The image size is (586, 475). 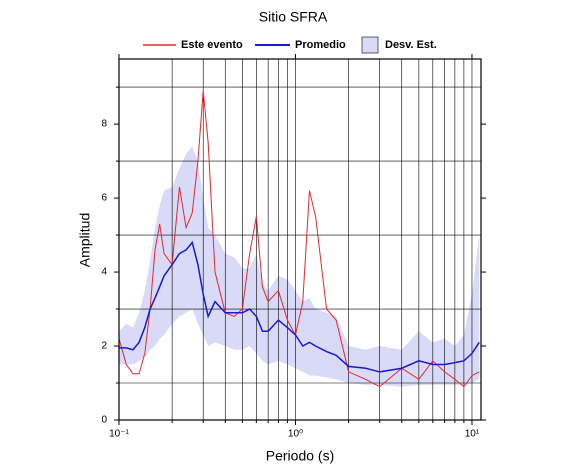 What do you see at coordinates (295, 434) in the screenshot?
I see `x-tick-label: 10⁰` at bounding box center [295, 434].